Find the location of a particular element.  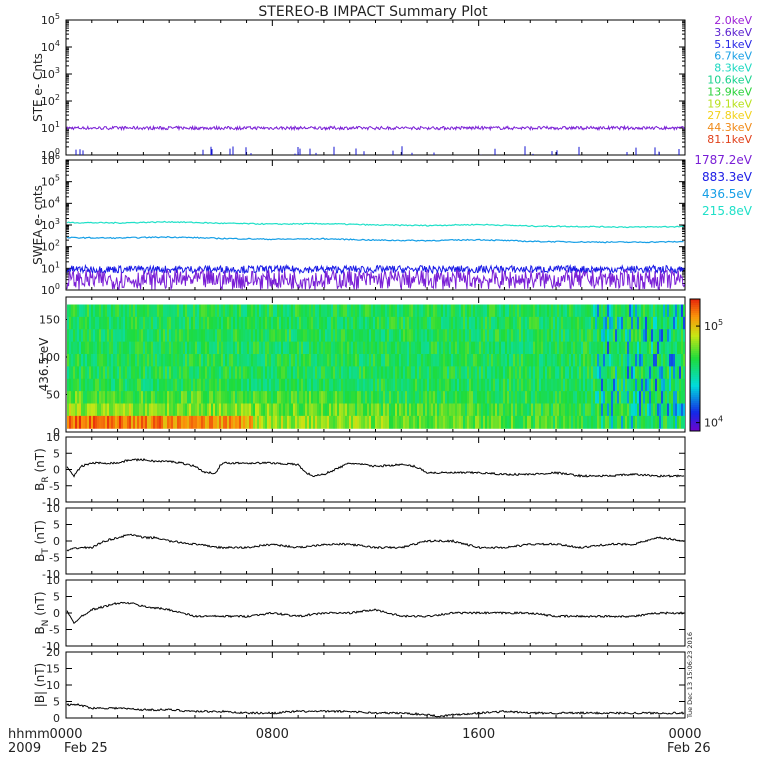

y-tick-label: 102 is located at coordinates (50, 100).